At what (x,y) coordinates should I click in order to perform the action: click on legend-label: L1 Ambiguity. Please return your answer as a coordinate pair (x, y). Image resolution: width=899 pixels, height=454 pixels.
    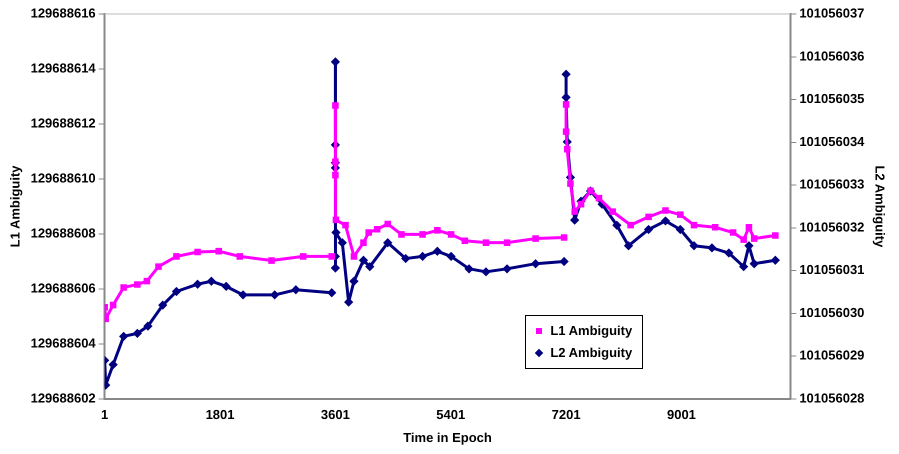
    Looking at the image, I should click on (590, 331).